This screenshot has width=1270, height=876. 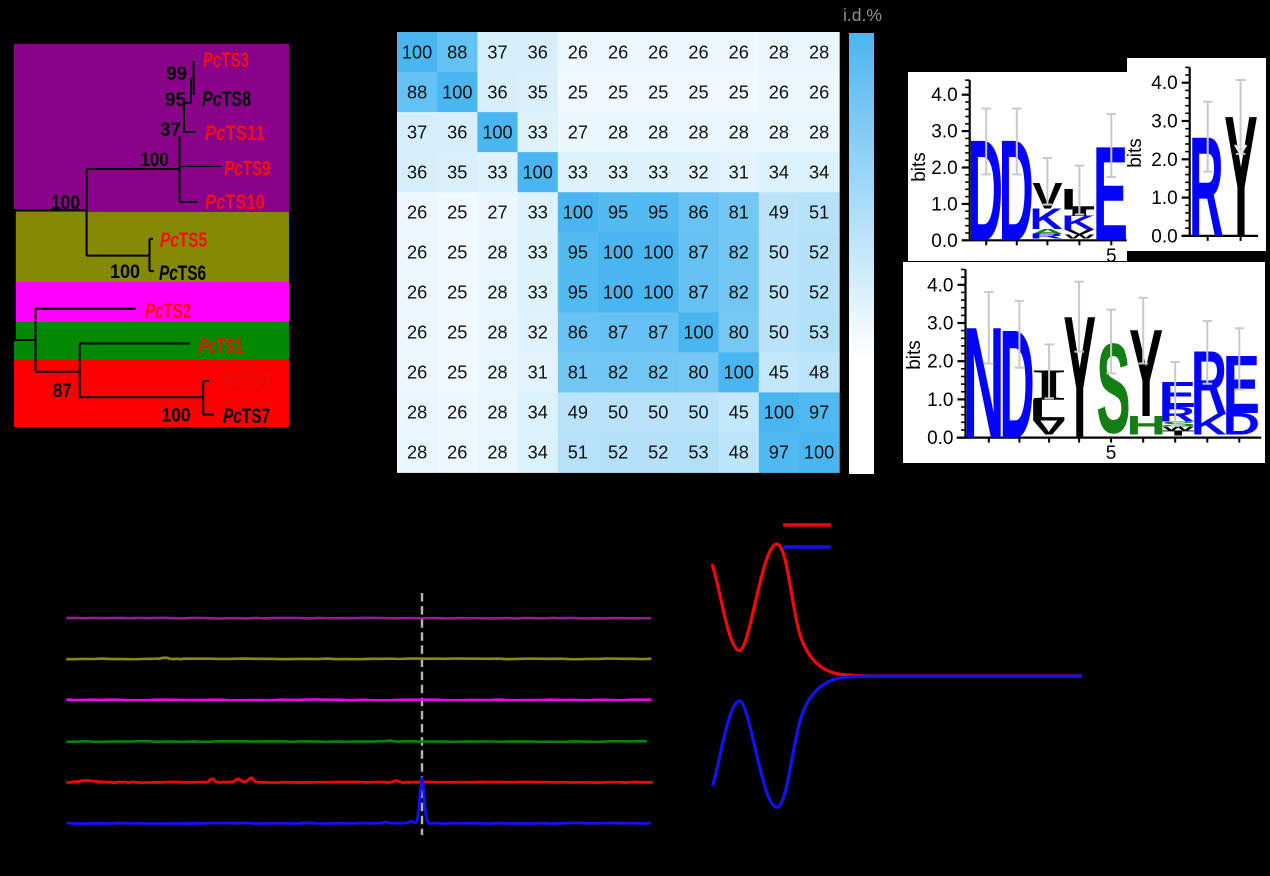 I want to click on svg-text: 81, so click(x=739, y=213).